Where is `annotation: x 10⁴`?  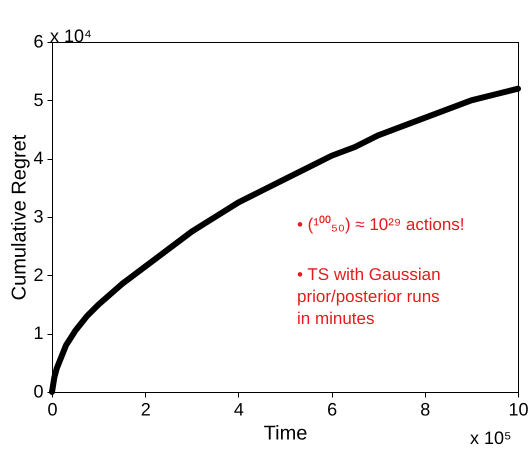 annotation: x 10⁴ is located at coordinates (71, 36).